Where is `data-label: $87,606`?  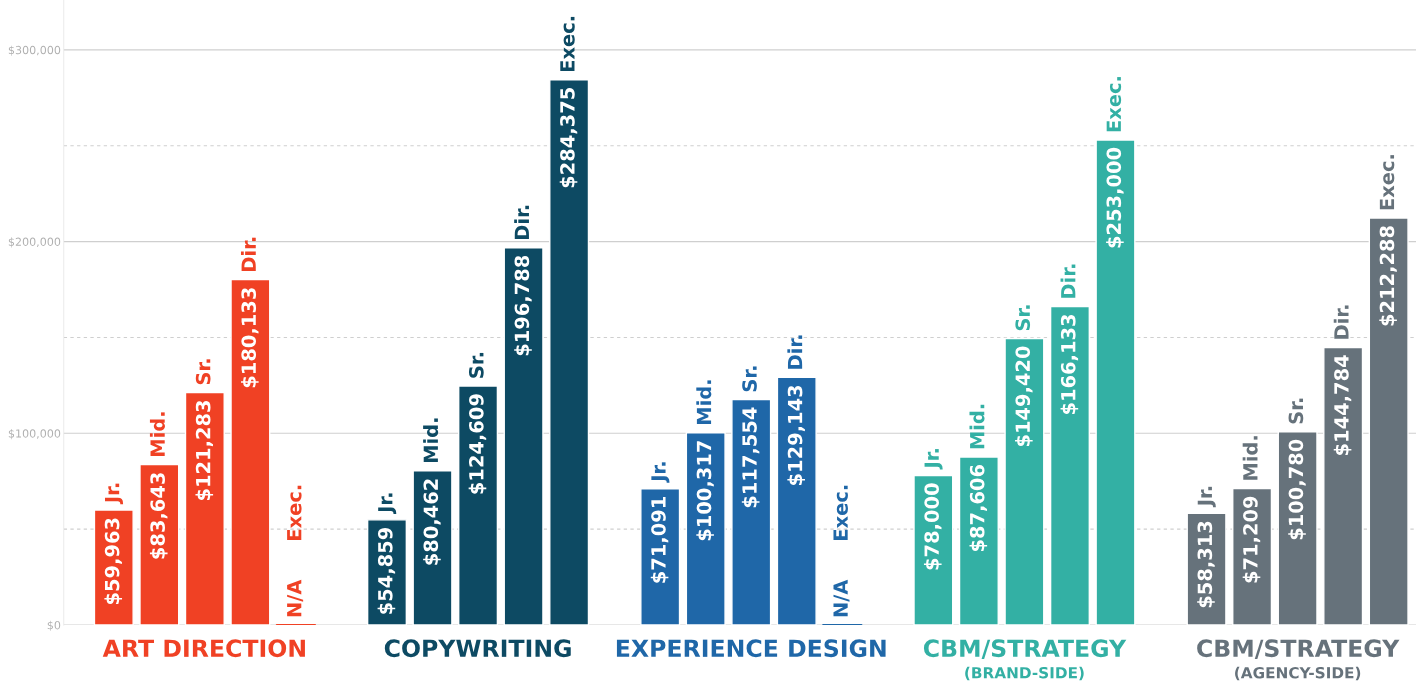
data-label: $87,606 is located at coordinates (978, 508).